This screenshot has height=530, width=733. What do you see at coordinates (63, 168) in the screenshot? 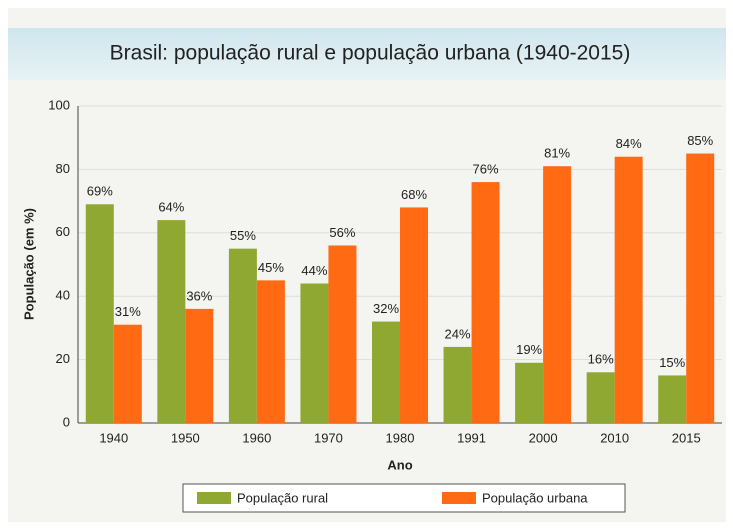
I see `y-tick-label: 80` at bounding box center [63, 168].